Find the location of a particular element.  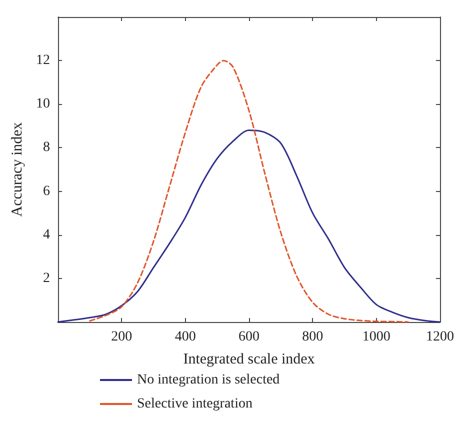

y-tick-label: 6 is located at coordinates (46, 191).